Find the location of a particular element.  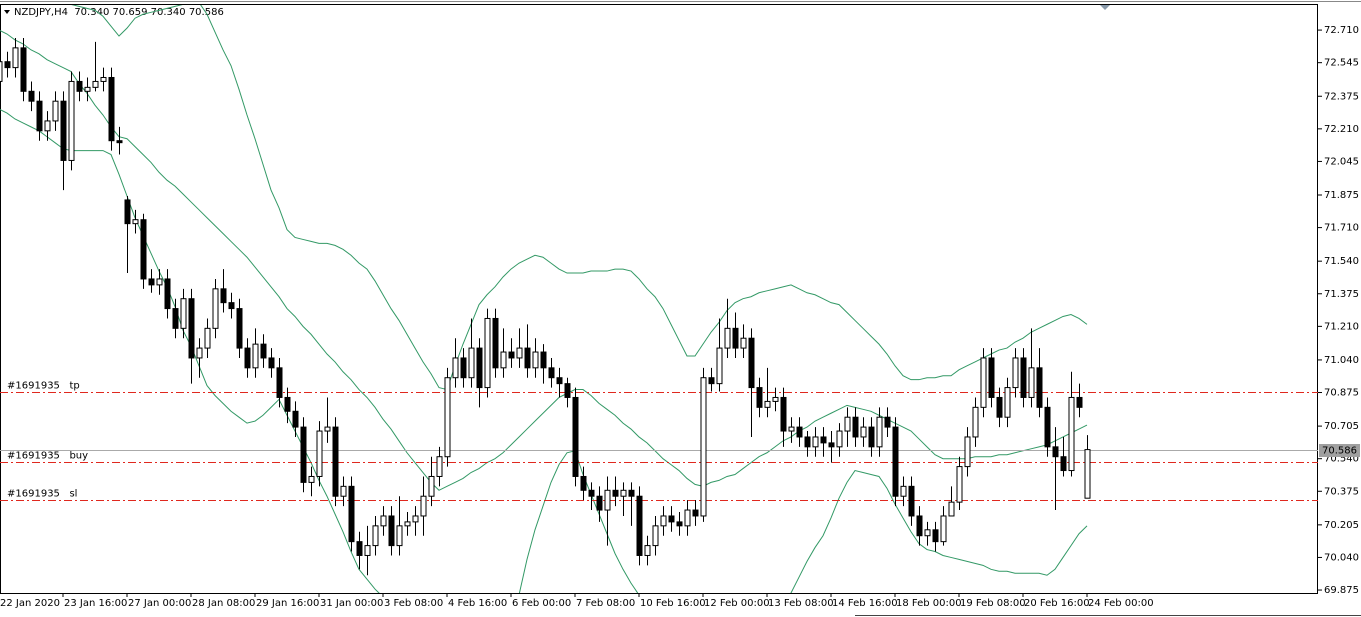

y-tick-label: 72.710 is located at coordinates (1341, 30).